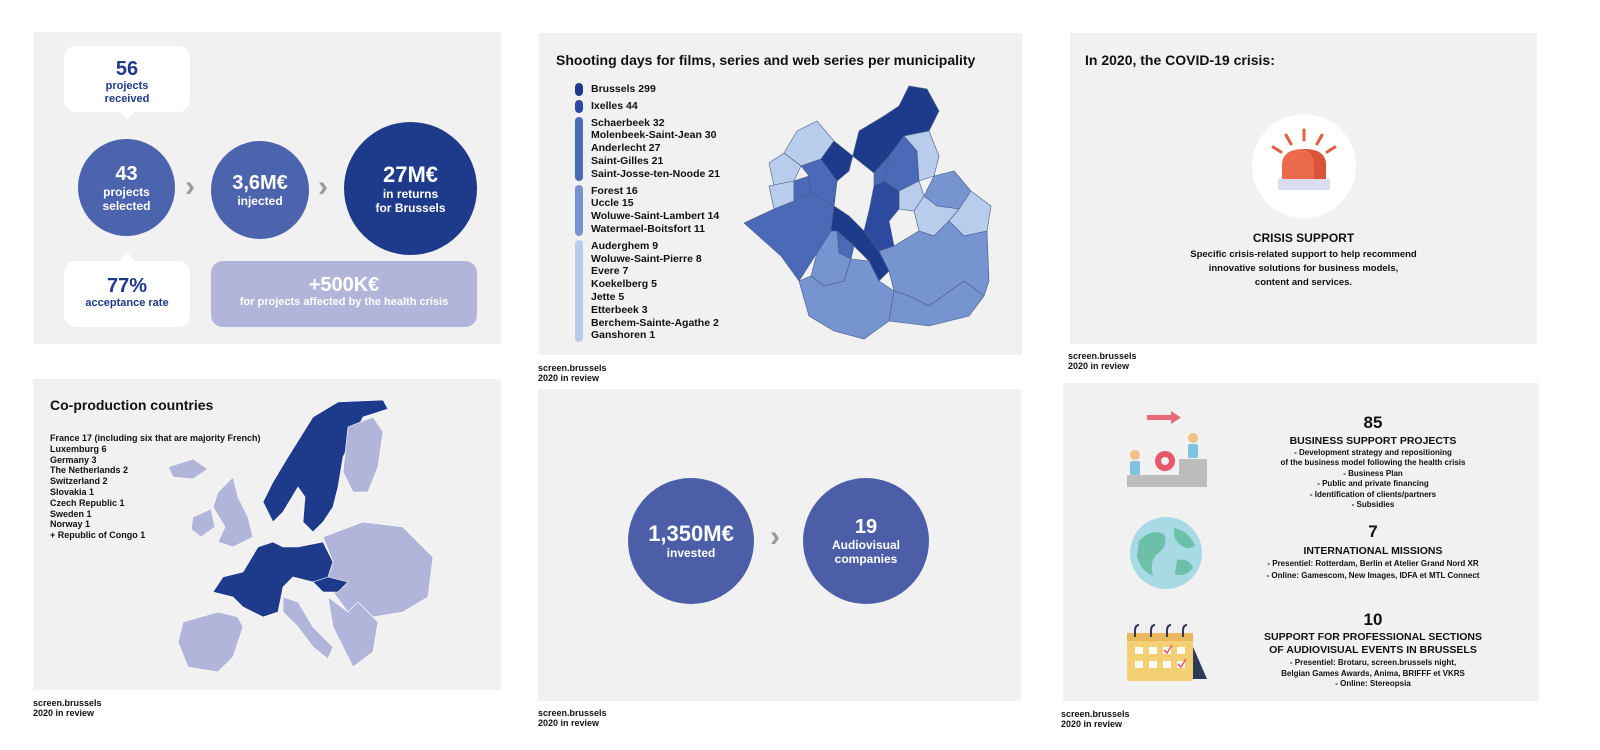 This screenshot has height=750, width=1600. Describe the element at coordinates (410, 193) in the screenshot. I see `returns-label-1: in returns` at that location.